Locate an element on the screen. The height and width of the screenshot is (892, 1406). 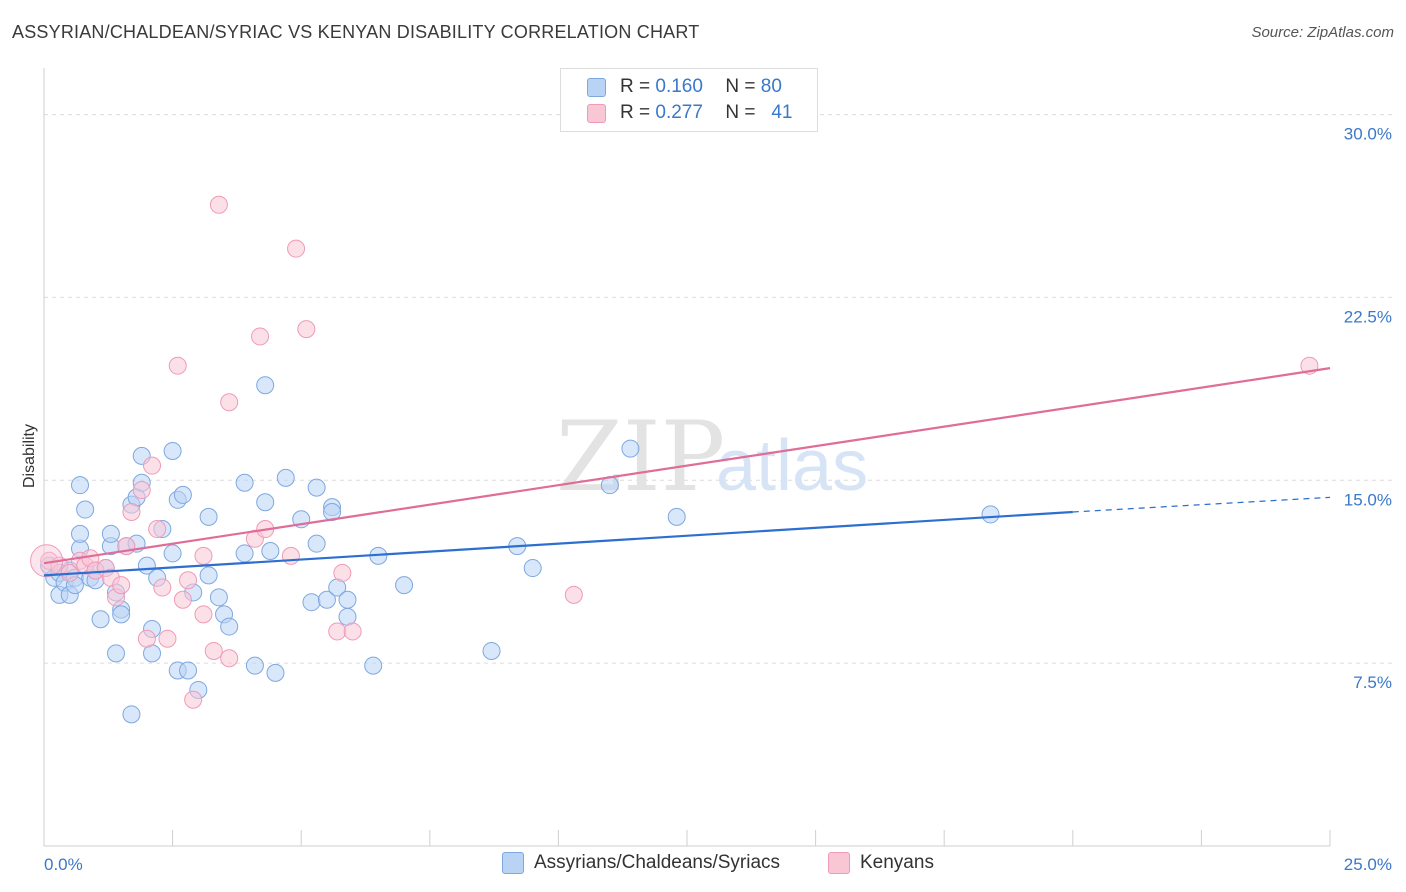
source-label: Source: ZipAtlas.com is located at coordinates (1322, 32).